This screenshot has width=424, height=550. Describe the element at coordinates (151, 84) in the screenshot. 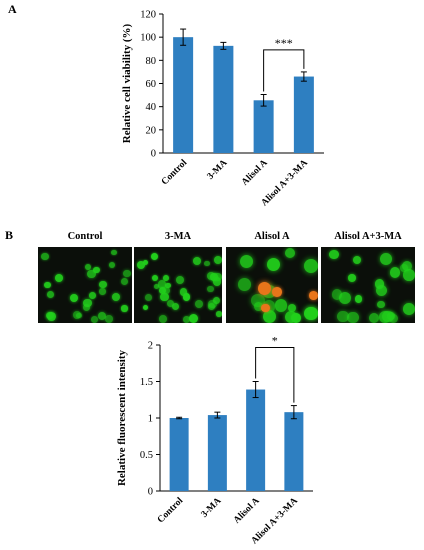

I see `chart-a-ytick-label: 60` at that location.